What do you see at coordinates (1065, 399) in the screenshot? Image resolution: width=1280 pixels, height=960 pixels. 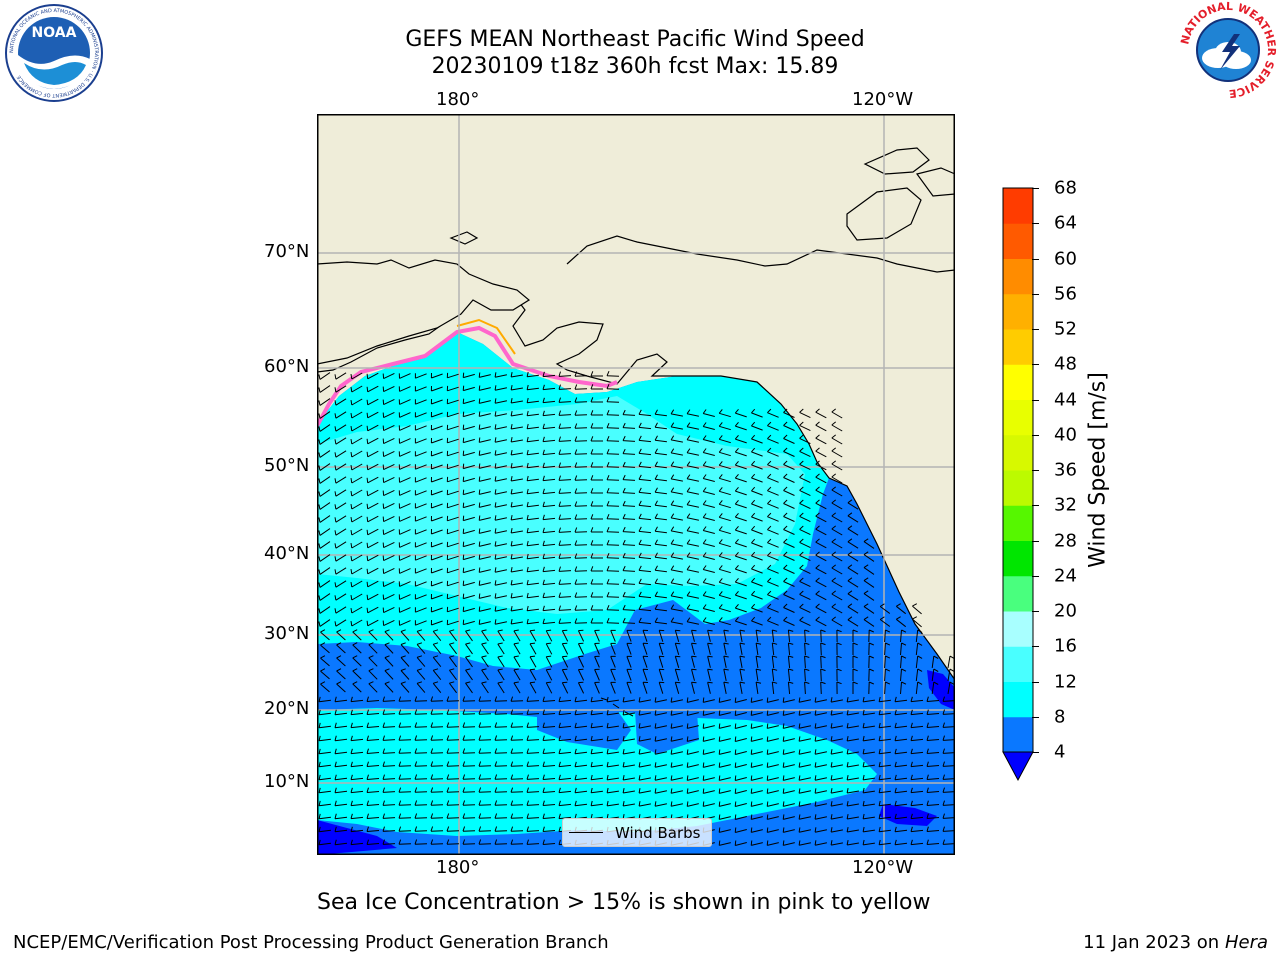 I see `colorbar-tick-label: 44` at bounding box center [1065, 399].